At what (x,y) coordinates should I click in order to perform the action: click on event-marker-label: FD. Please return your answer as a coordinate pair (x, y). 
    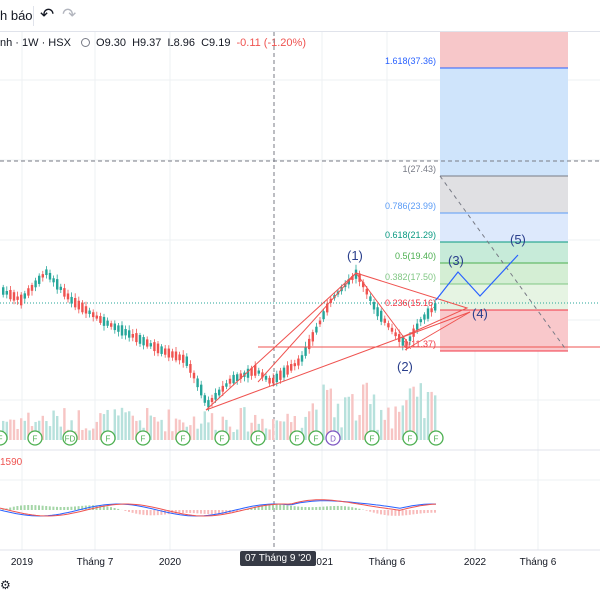
    Looking at the image, I should click on (70, 439).